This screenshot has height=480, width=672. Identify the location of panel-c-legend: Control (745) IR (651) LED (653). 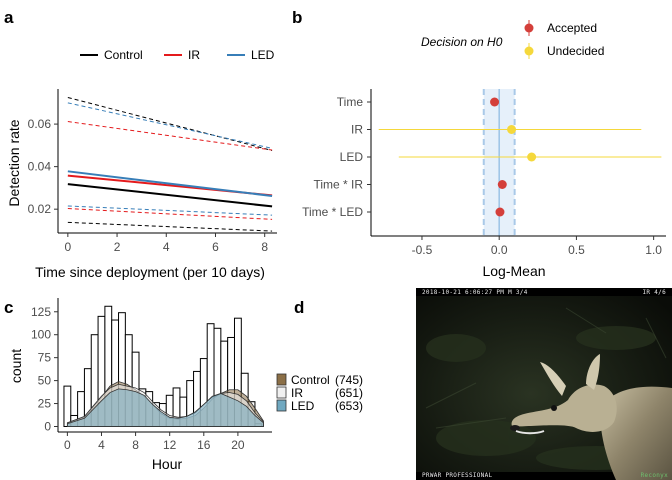
(319, 393).